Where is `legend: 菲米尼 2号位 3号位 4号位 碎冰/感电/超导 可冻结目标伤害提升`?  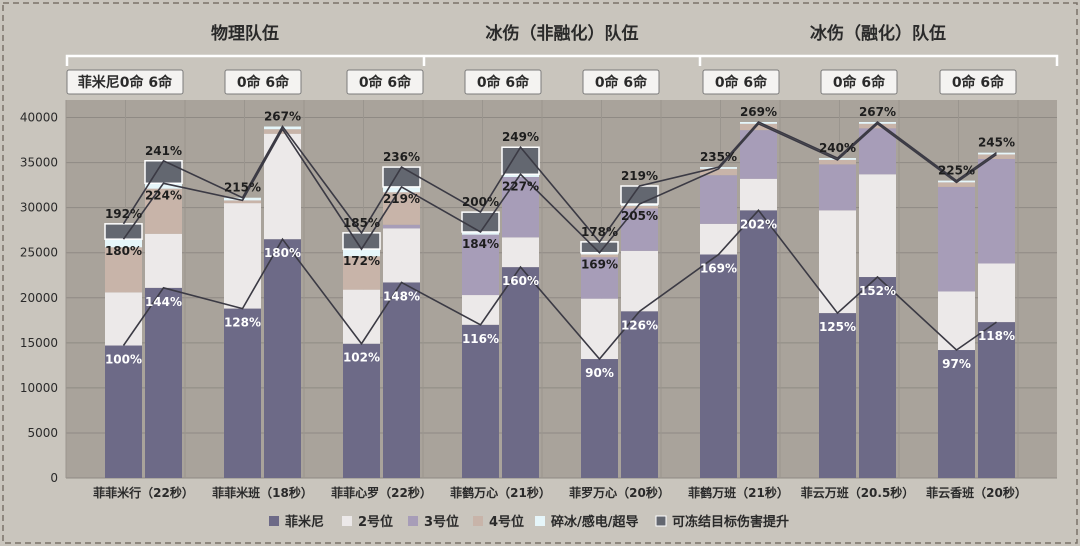
legend: 菲米尼 2号位 3号位 4号位 碎冰/感电/超导 可冻结目标伤害提升 is located at coordinates (529, 522).